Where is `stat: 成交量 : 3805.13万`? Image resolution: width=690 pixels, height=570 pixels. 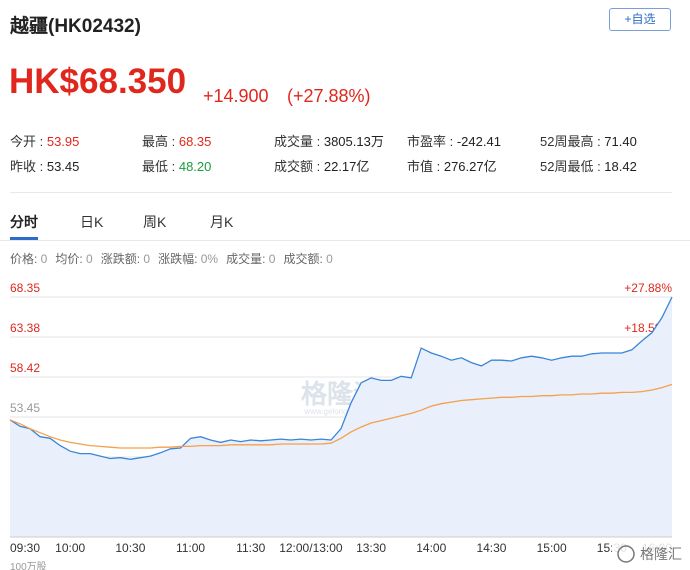
stat: 成交量 : 3805.13万 is located at coordinates (329, 140).